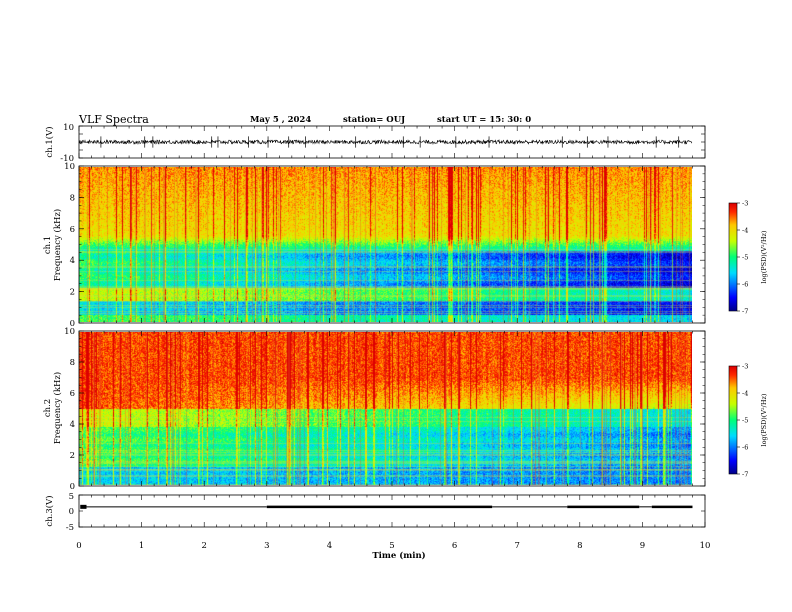 Image resolution: width=792 pixels, height=612 pixels. I want to click on ch3-xticks, so click(392, 511).